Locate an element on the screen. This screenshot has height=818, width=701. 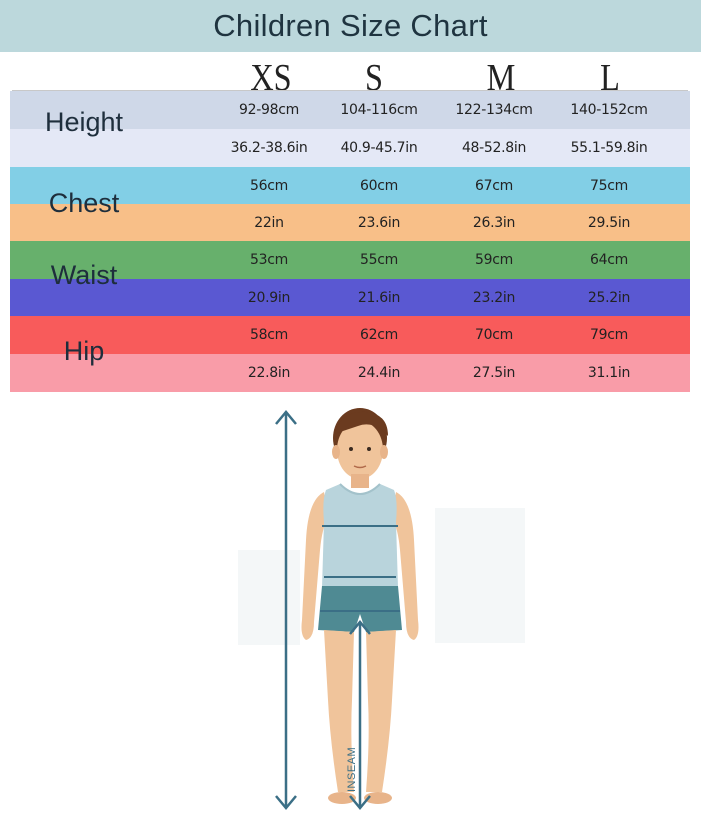
inseam-label: INSEAM is located at coordinates (352, 769).